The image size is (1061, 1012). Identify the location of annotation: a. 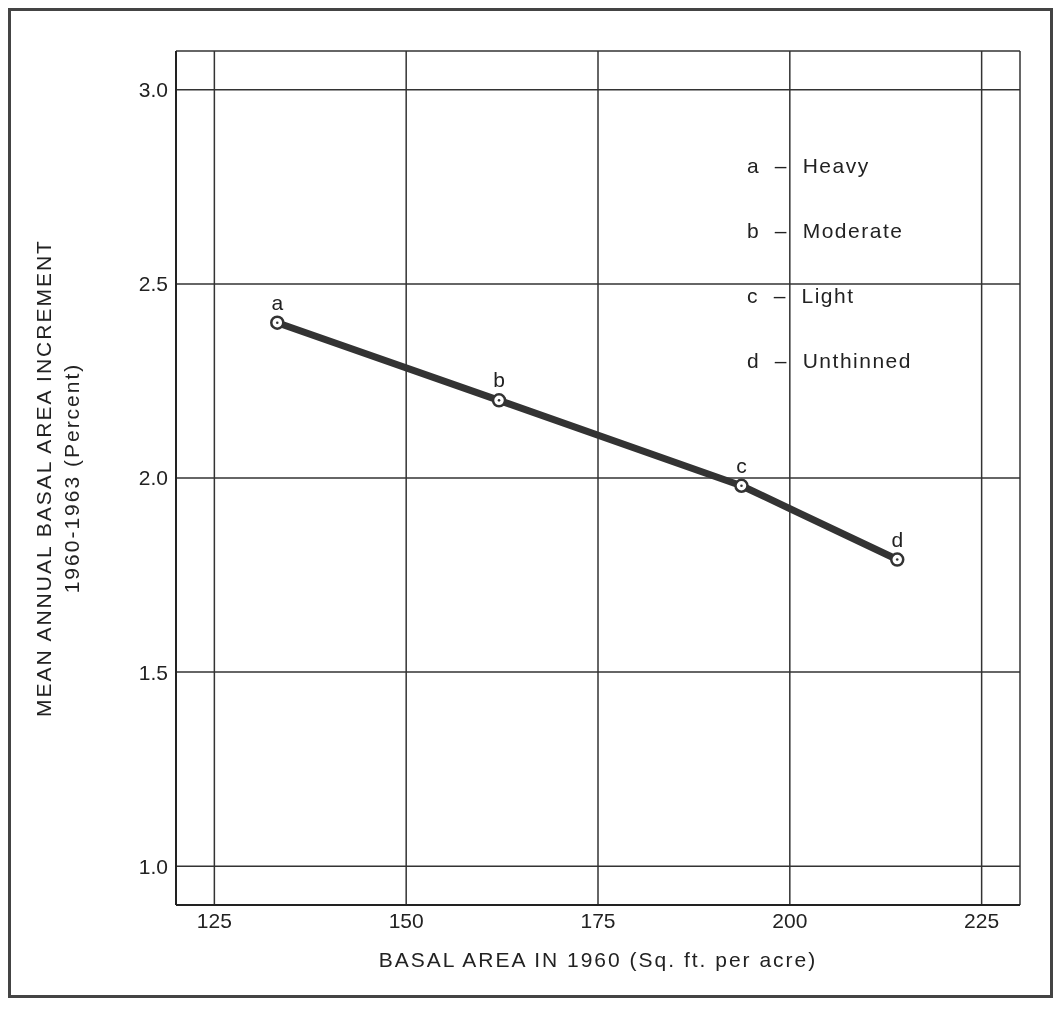
(277, 302).